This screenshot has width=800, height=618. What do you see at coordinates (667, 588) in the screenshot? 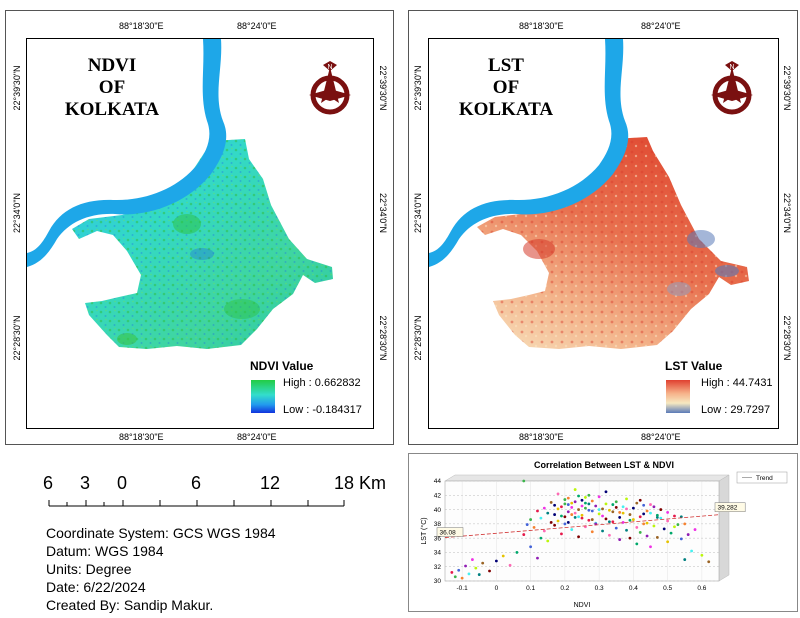
I see `x-tick-label: 0.5` at bounding box center [667, 588].